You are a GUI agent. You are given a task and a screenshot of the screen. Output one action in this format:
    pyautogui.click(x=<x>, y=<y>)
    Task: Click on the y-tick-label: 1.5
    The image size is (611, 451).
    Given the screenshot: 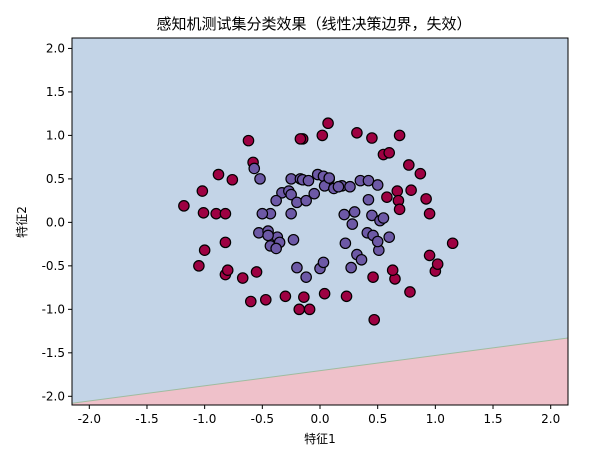 What is the action you would take?
    pyautogui.click(x=55, y=92)
    